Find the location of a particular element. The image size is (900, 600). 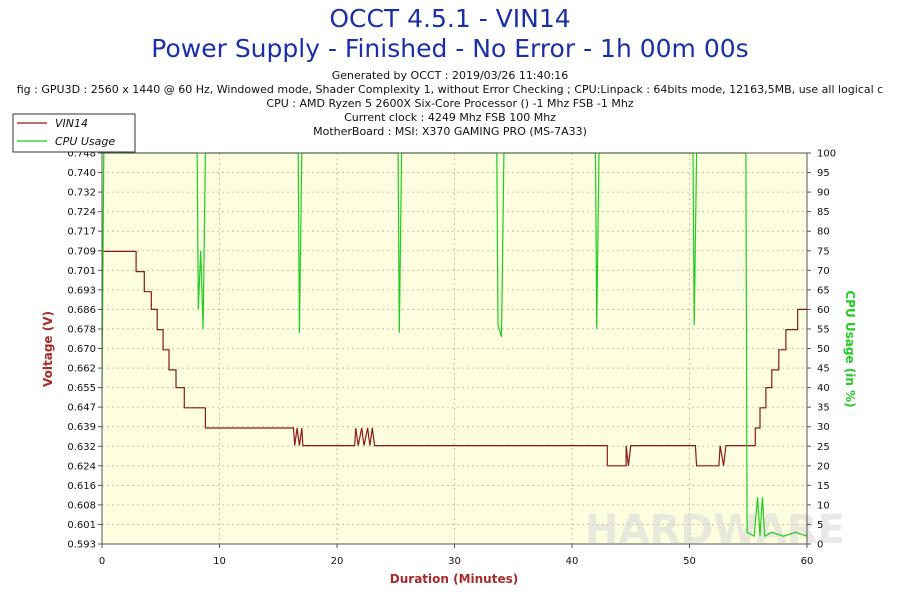

x-tick-label: 20 is located at coordinates (337, 561).